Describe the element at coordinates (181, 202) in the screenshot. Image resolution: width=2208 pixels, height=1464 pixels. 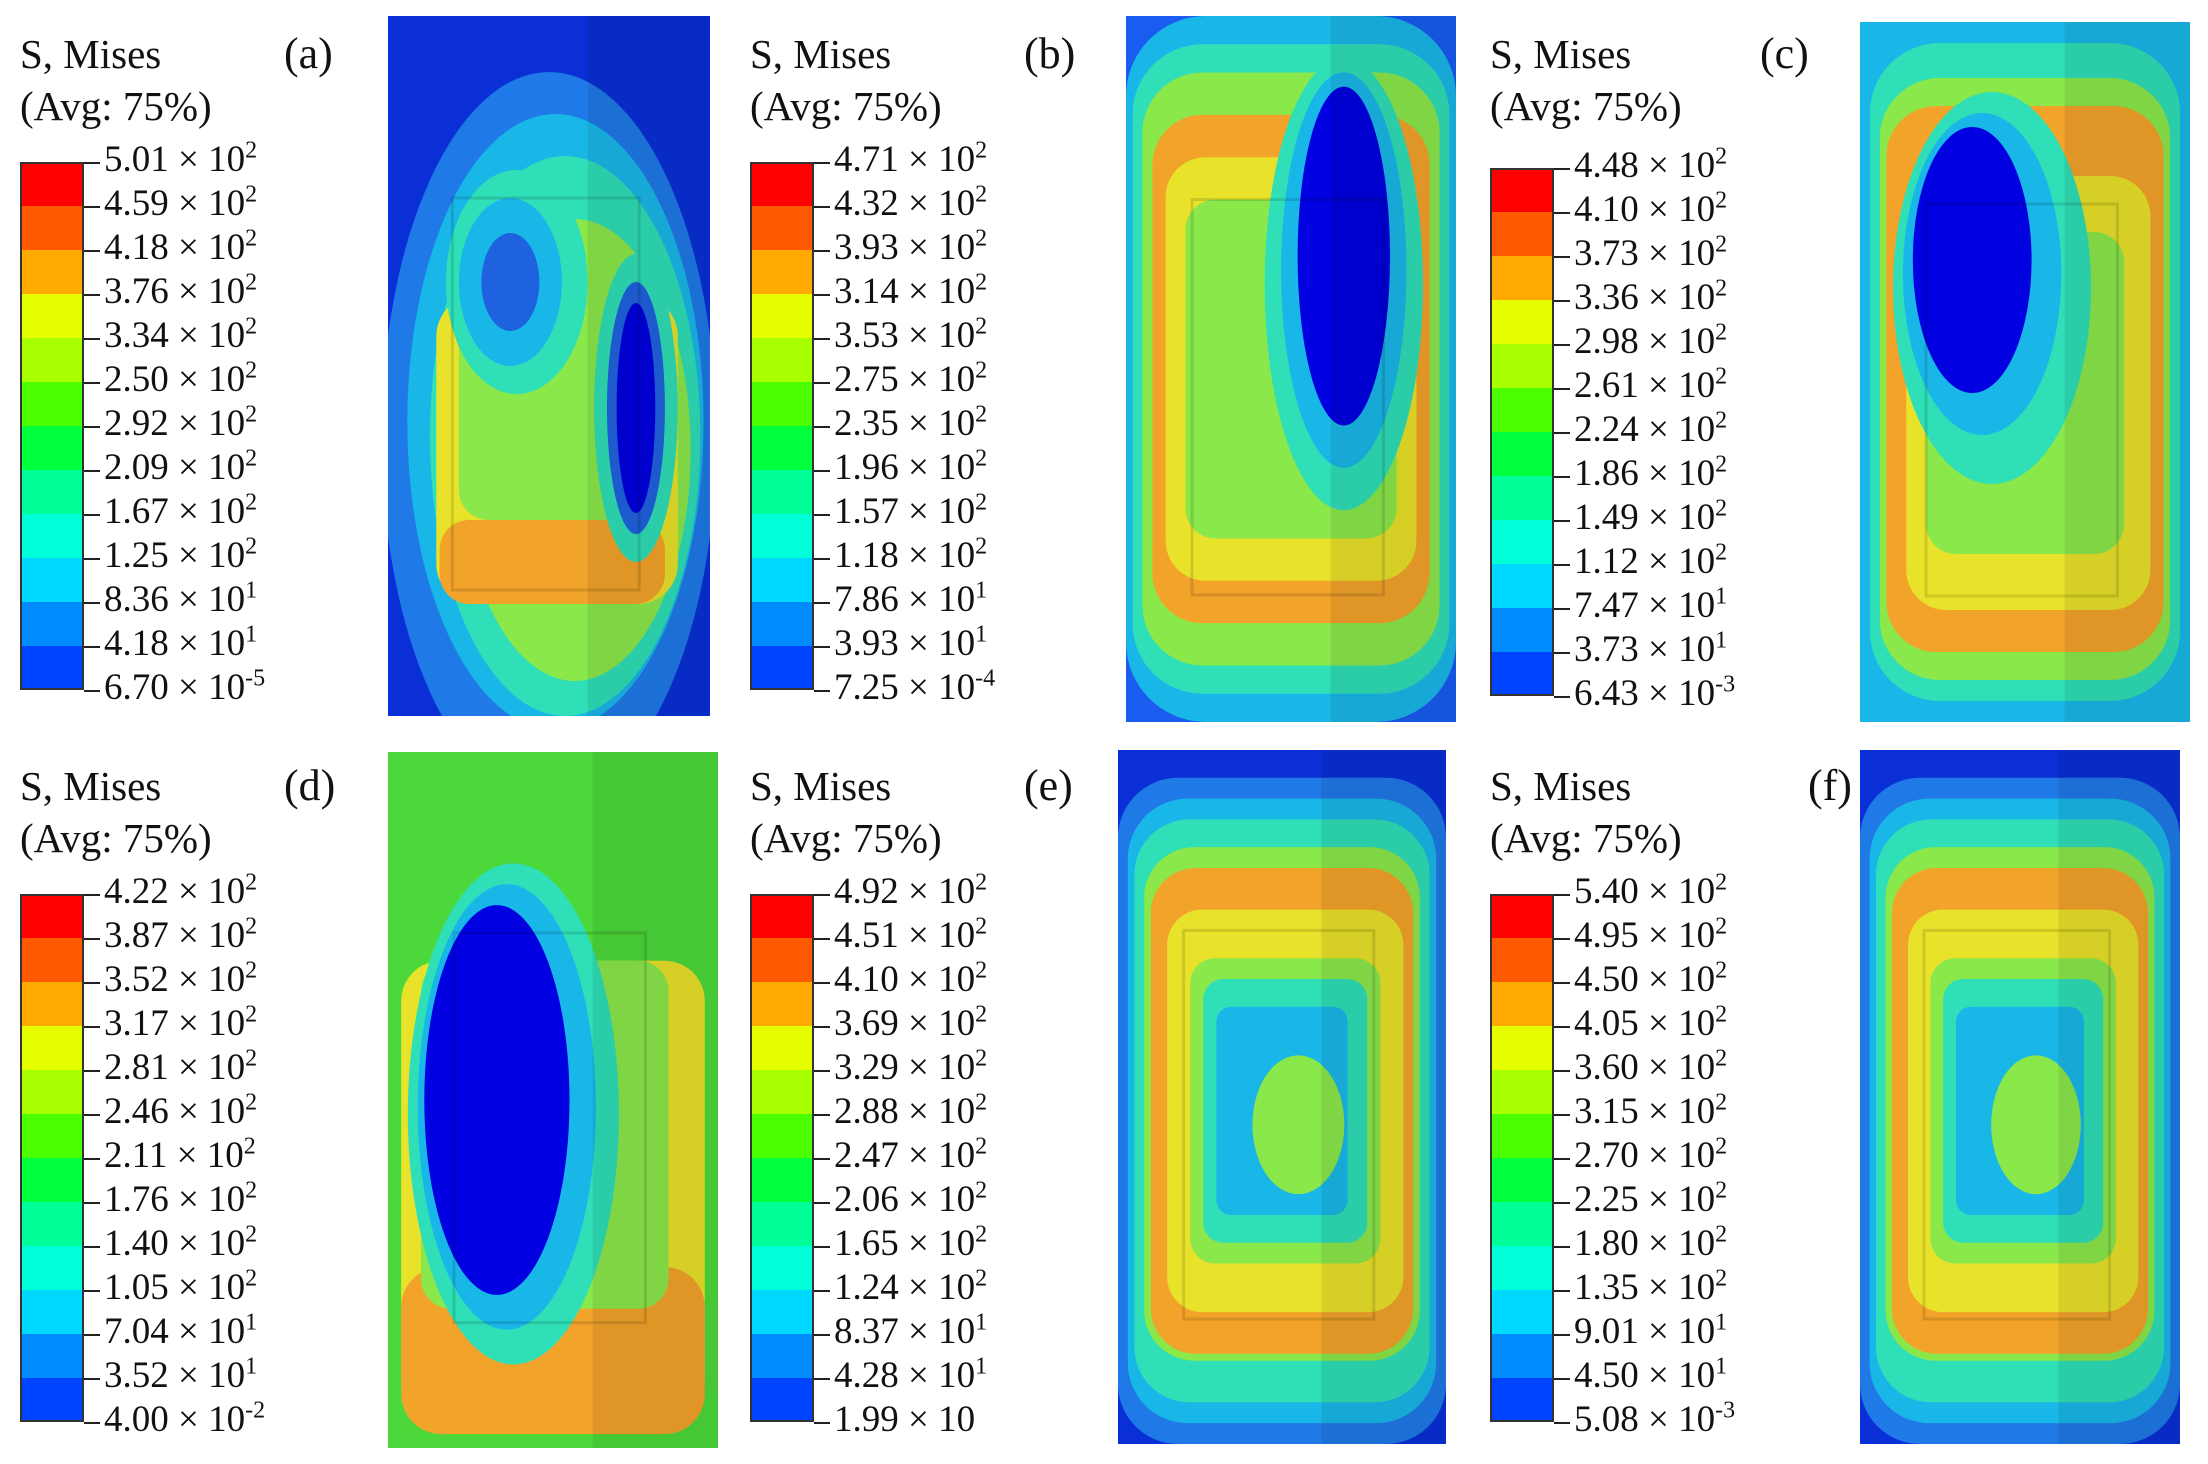
I see `legend-value: 4.59 × 10²` at that location.